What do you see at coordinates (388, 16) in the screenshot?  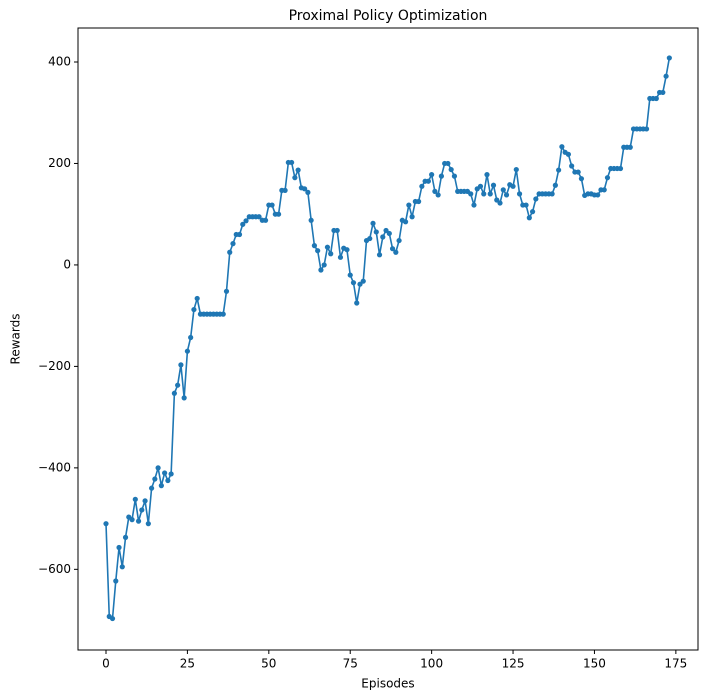 I see `chart-title: Proximal Policy Optimization` at bounding box center [388, 16].